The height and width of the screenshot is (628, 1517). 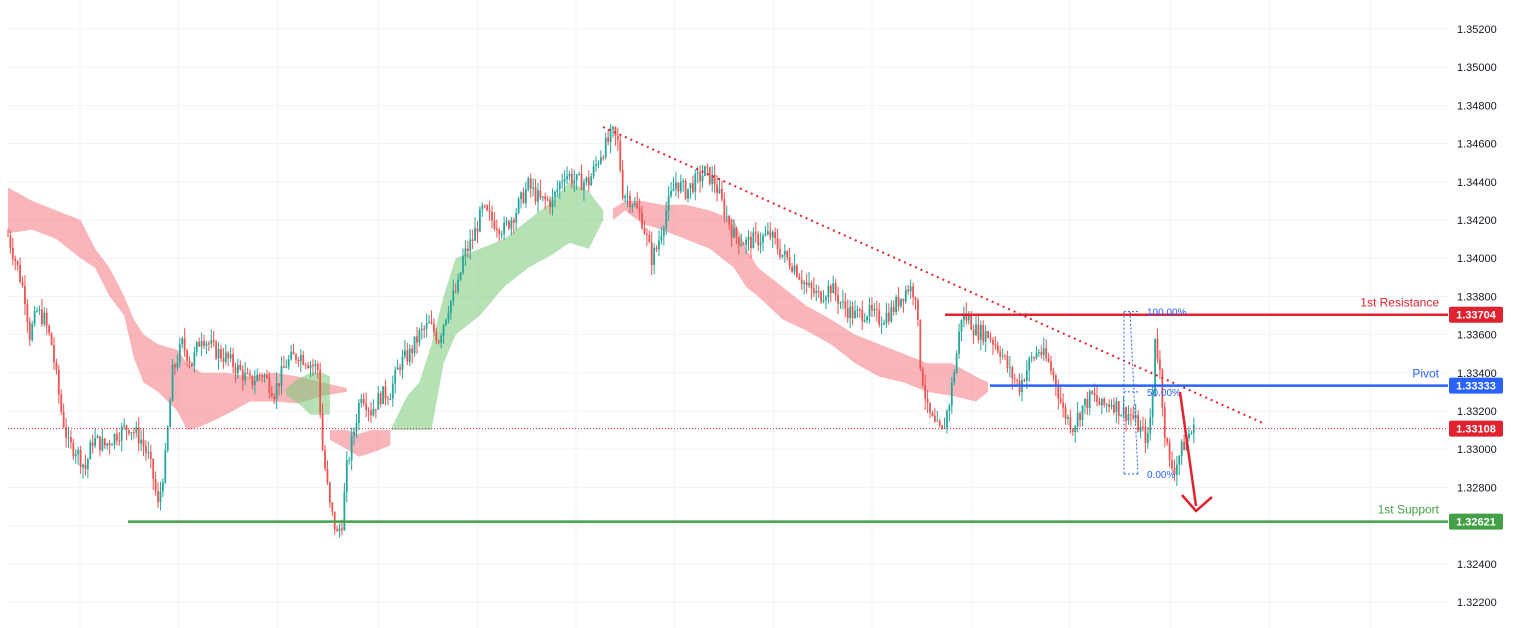 I want to click on support-price-tag: 1.32621, so click(x=1476, y=523).